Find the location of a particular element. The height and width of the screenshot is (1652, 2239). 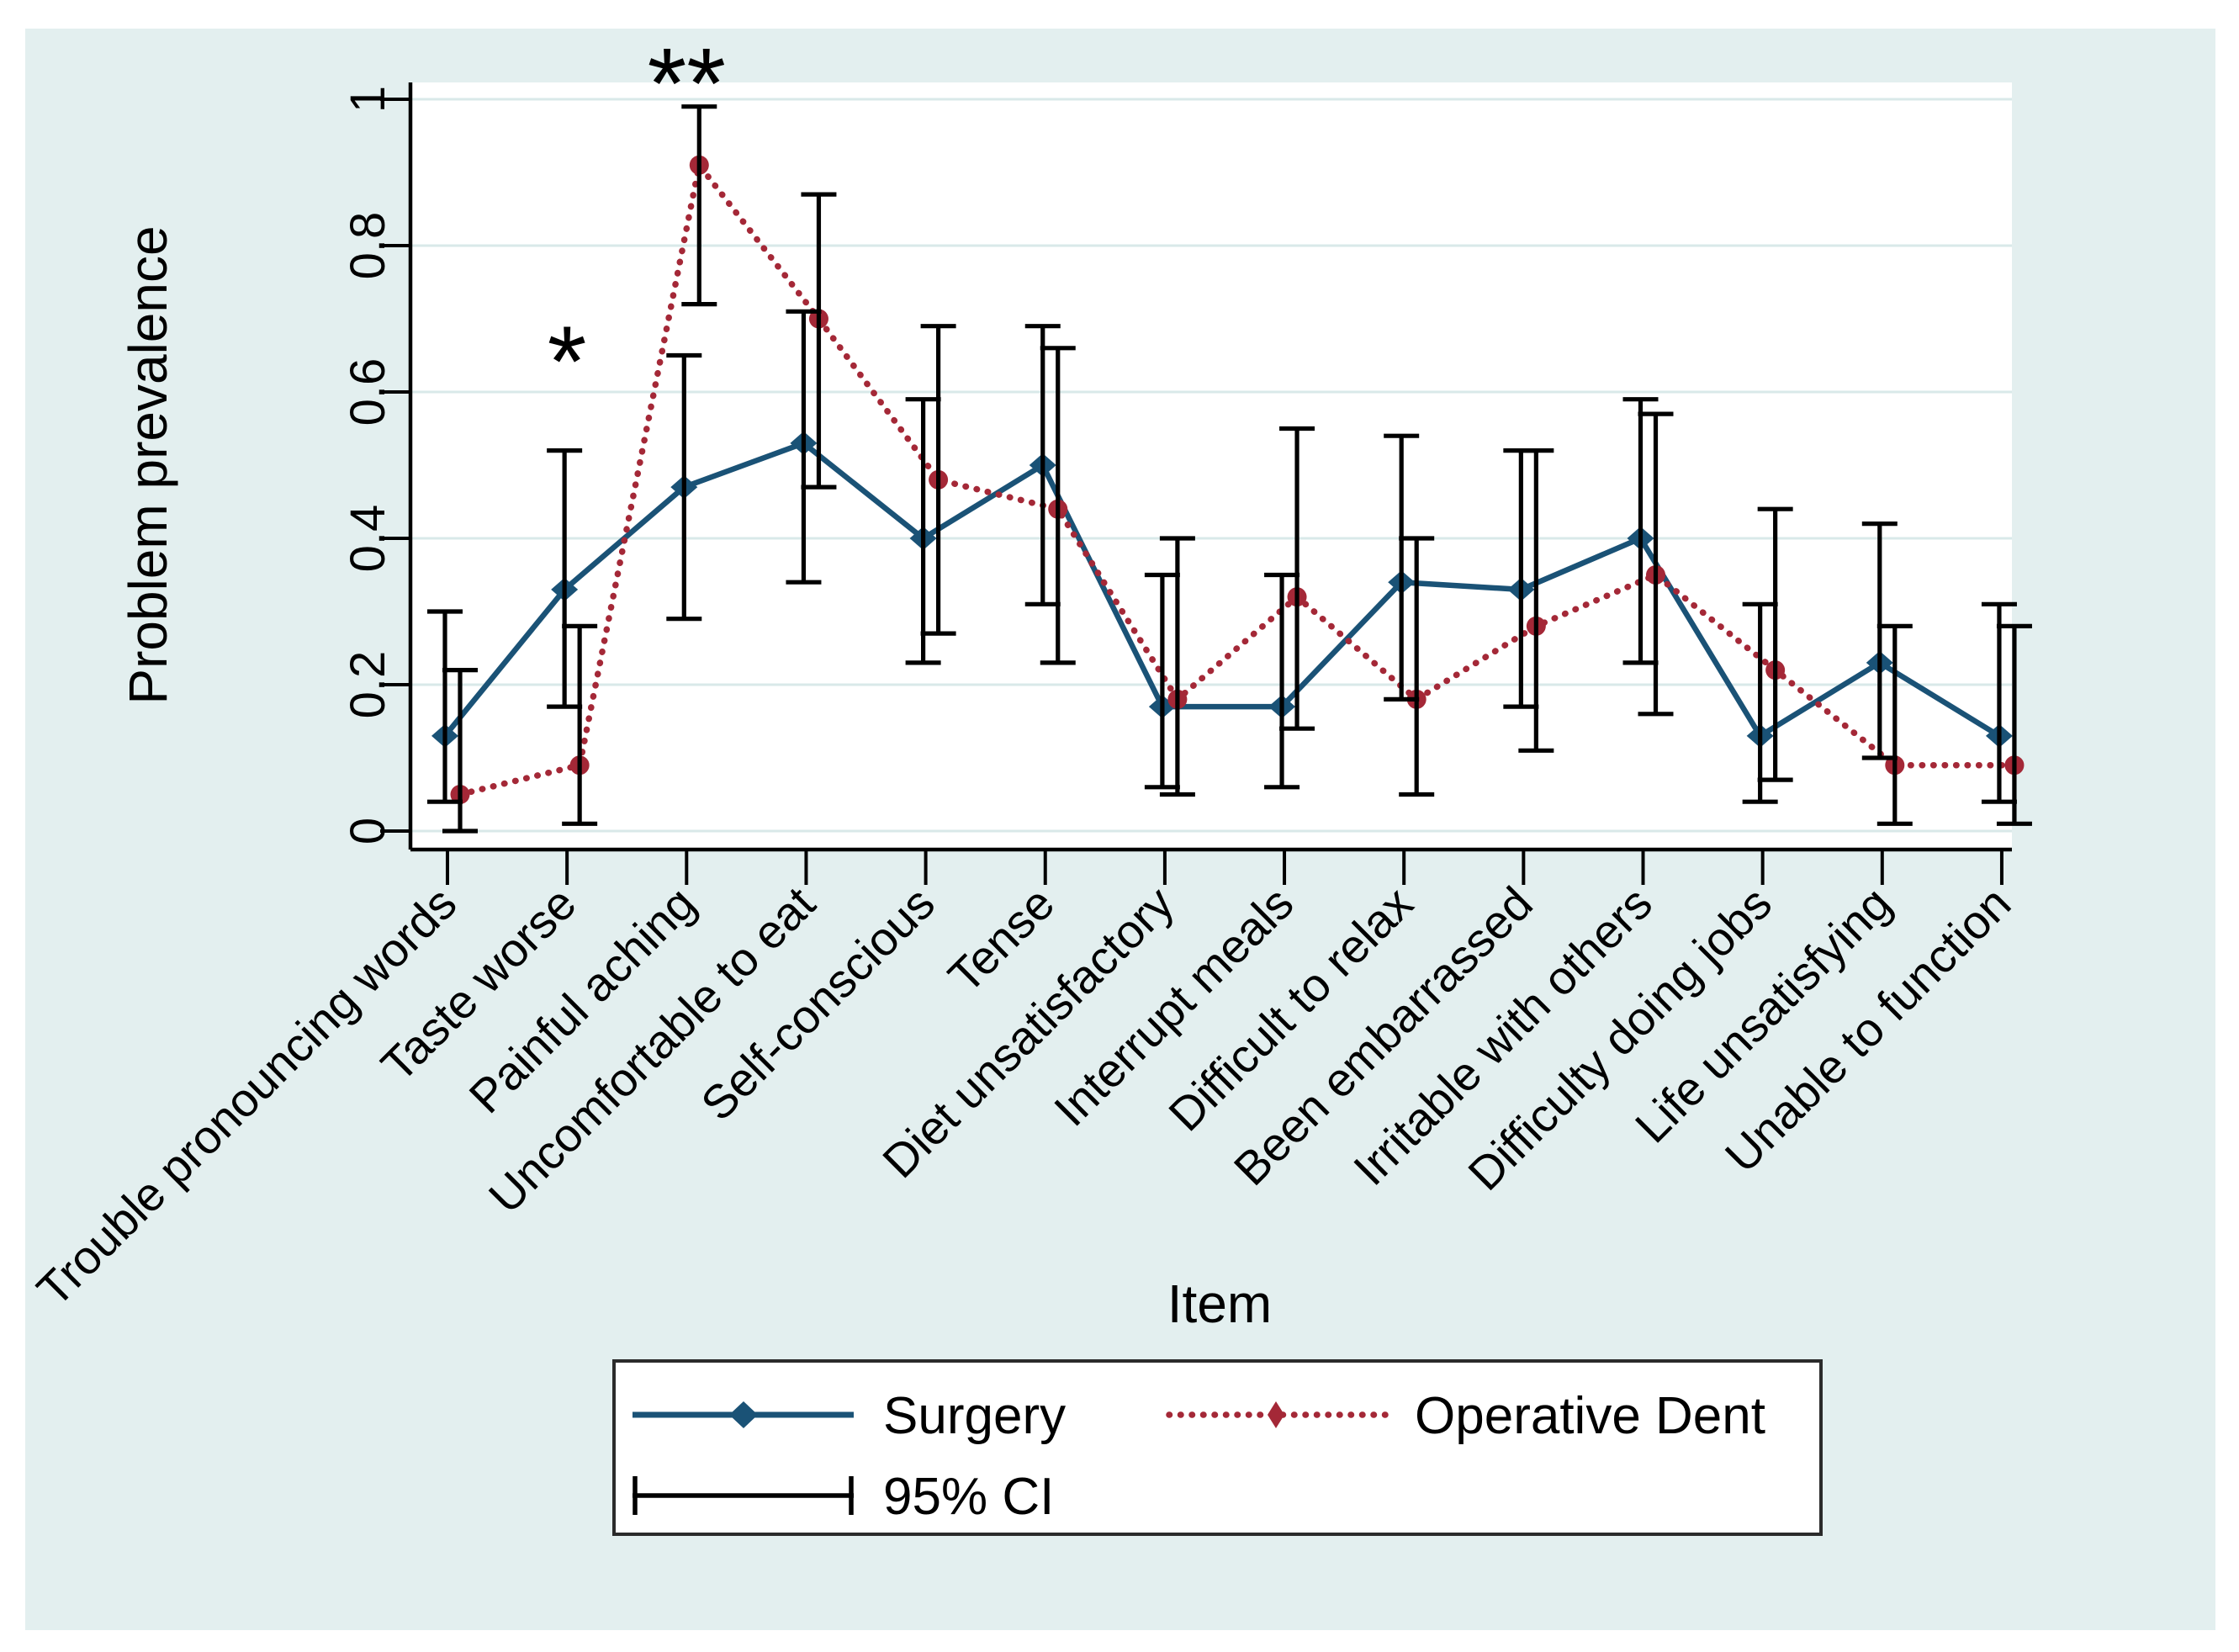

legend: Surgery Operative Dent 95% CI is located at coordinates (1217, 1447).